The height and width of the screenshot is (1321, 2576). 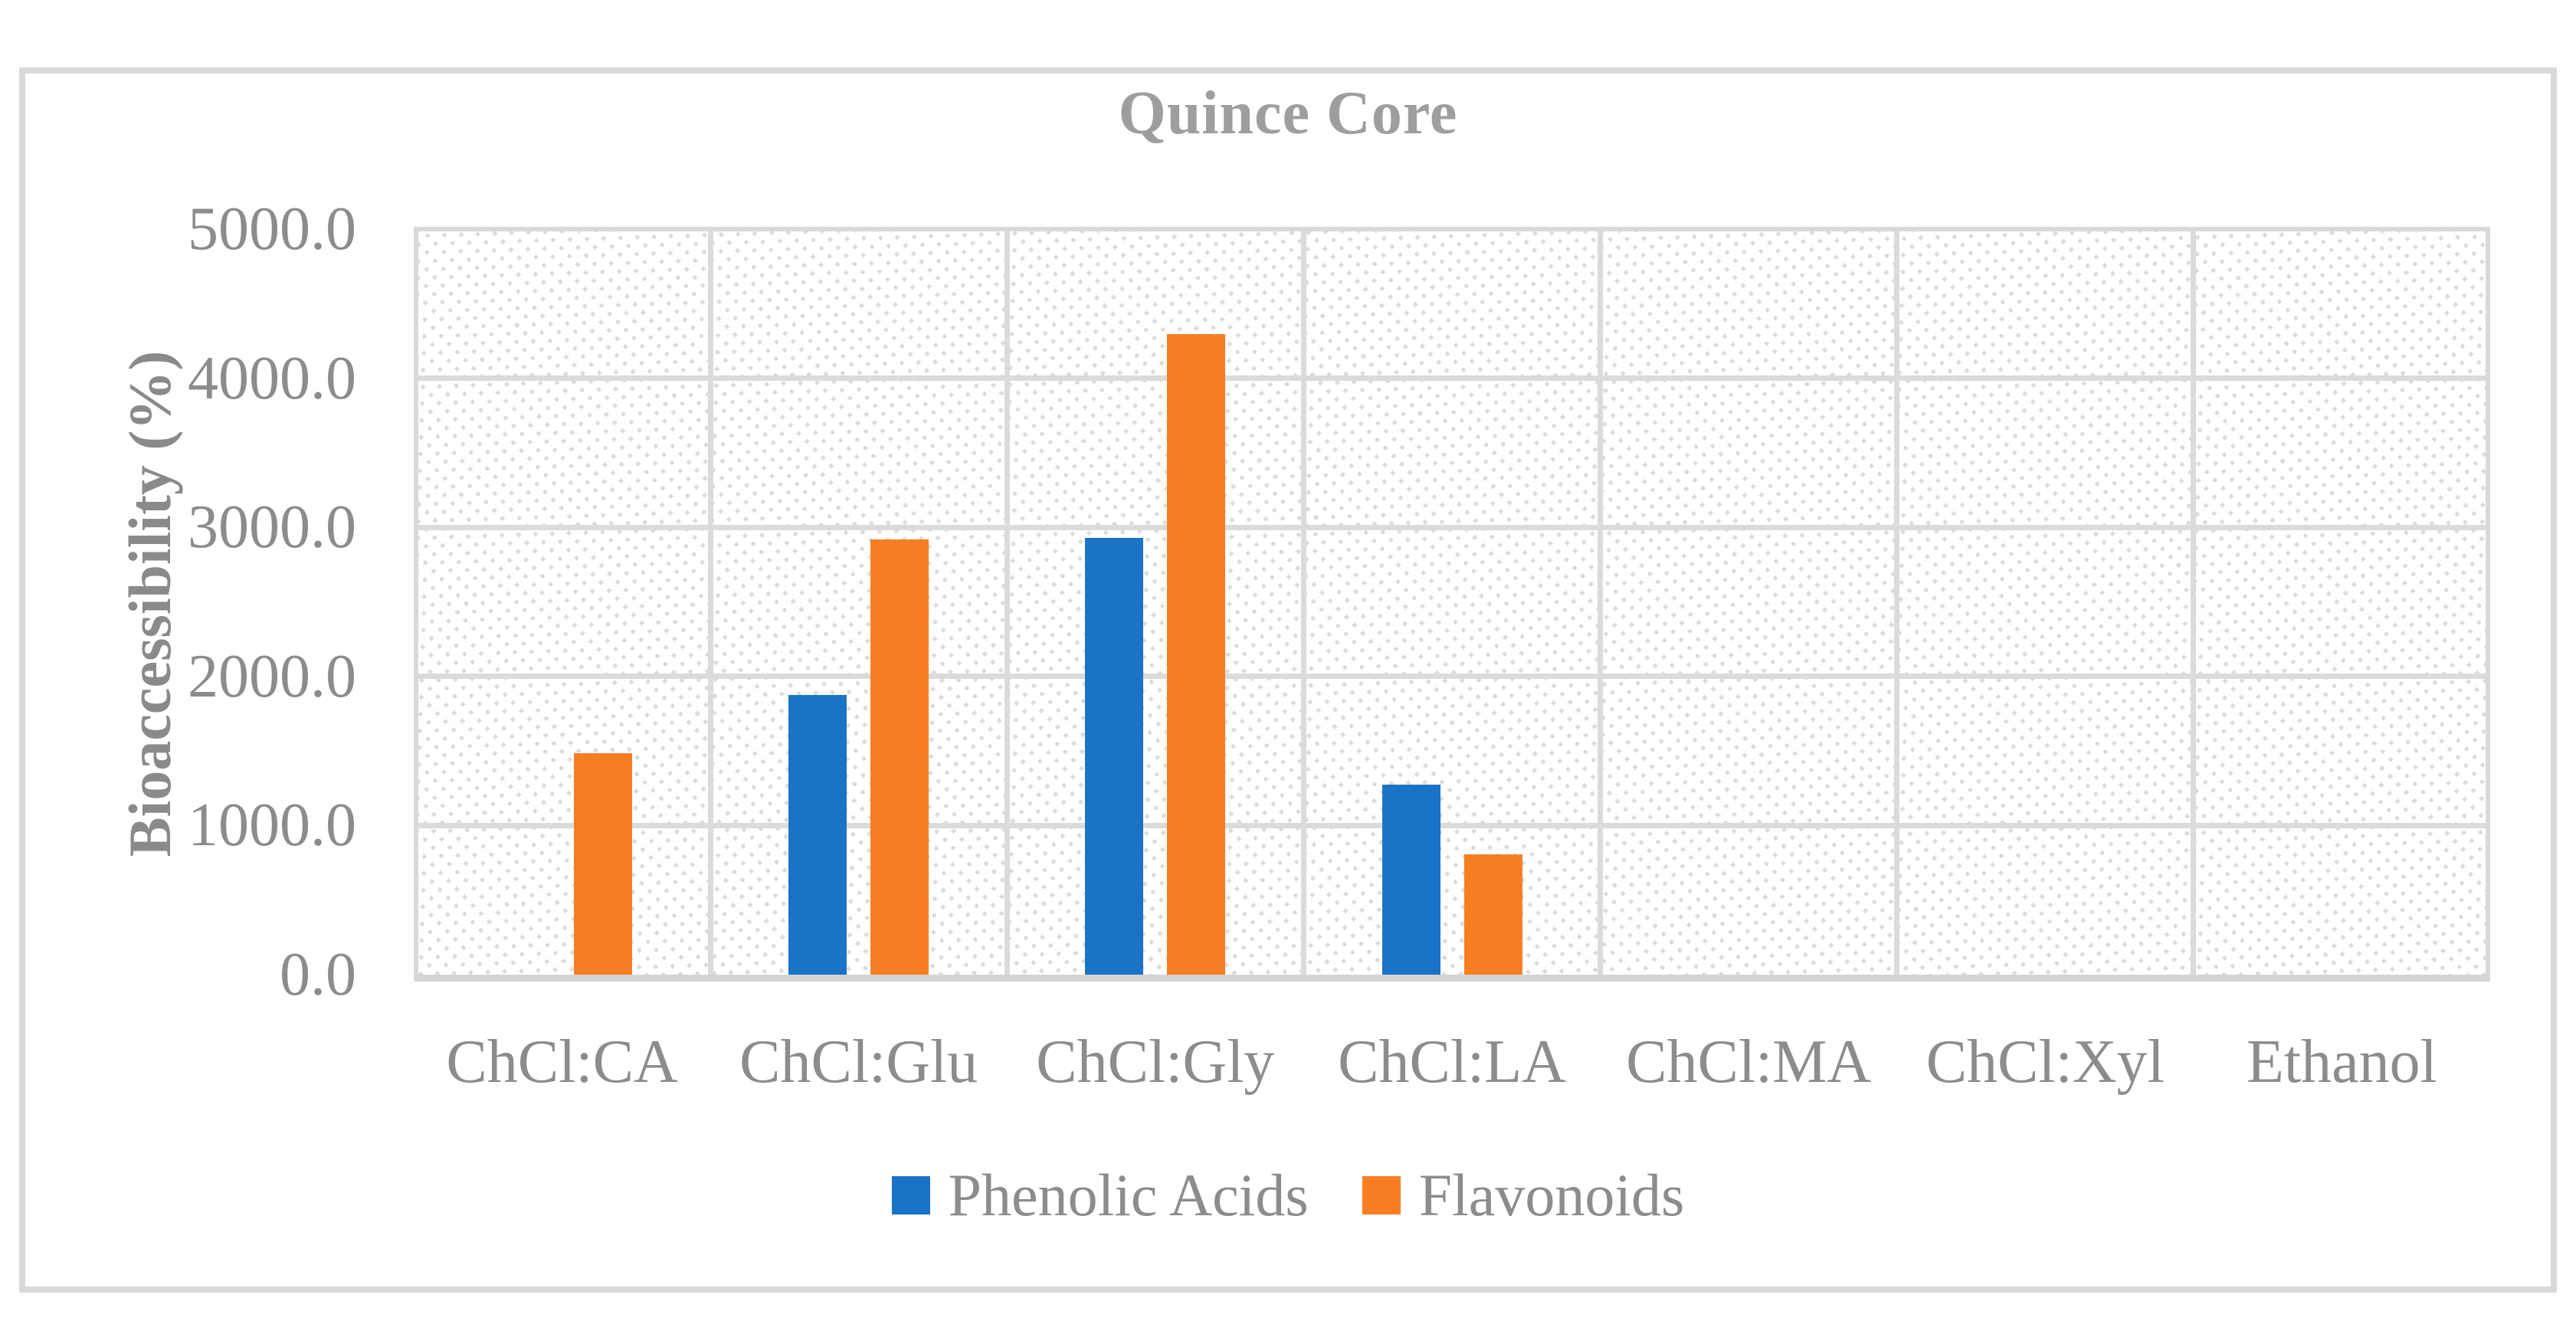 I want to click on y-tick-label: 4000.0, so click(x=272, y=378).